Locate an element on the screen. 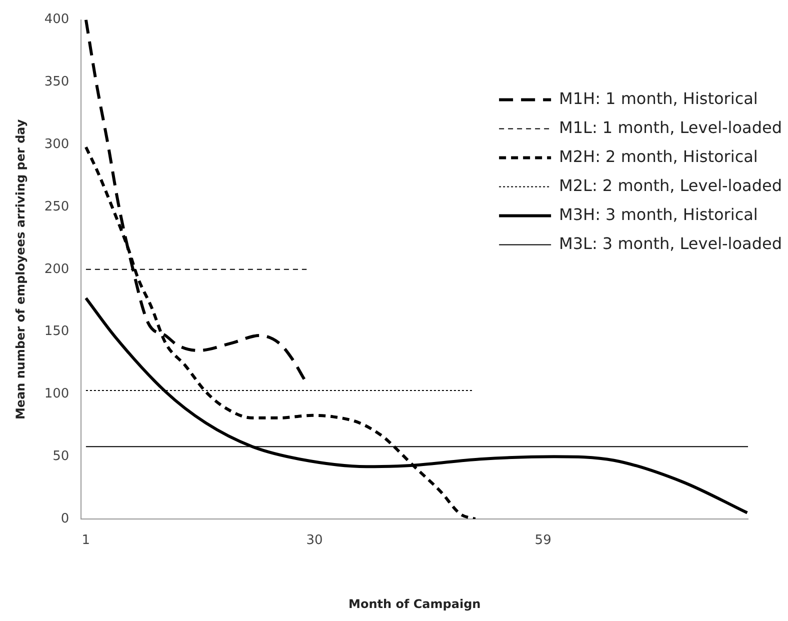 The height and width of the screenshot is (621, 788). x-tick-label: 59 is located at coordinates (543, 540).